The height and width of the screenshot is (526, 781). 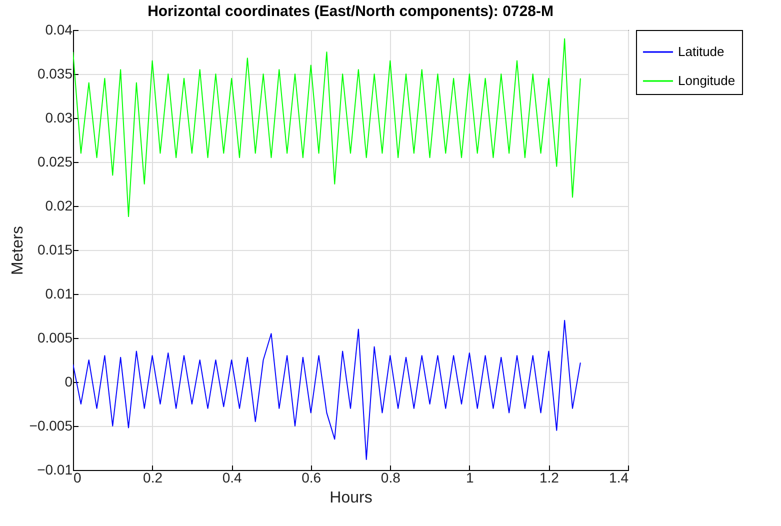 What do you see at coordinates (59, 118) in the screenshot?
I see `y-tick-label: 0.03` at bounding box center [59, 118].